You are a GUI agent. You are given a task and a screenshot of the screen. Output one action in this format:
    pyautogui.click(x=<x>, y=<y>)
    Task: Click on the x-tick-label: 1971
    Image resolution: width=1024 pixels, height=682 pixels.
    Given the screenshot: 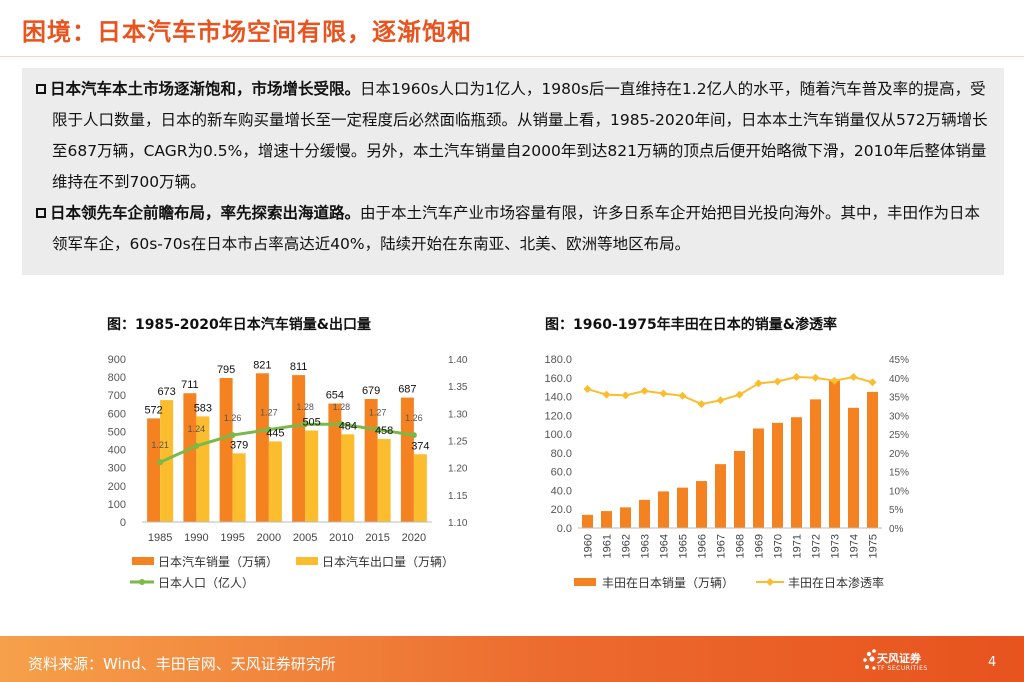 What is the action you would take?
    pyautogui.click(x=798, y=546)
    